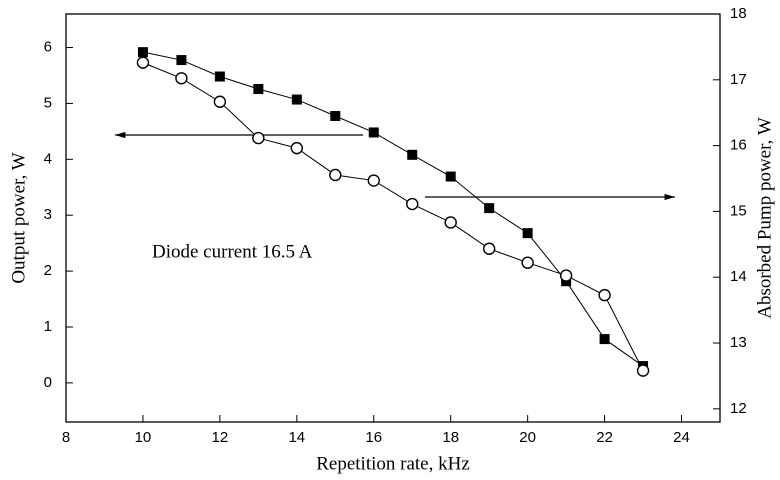 The width and height of the screenshot is (780, 480). I want to click on y-tick-label: 5, so click(48, 102).